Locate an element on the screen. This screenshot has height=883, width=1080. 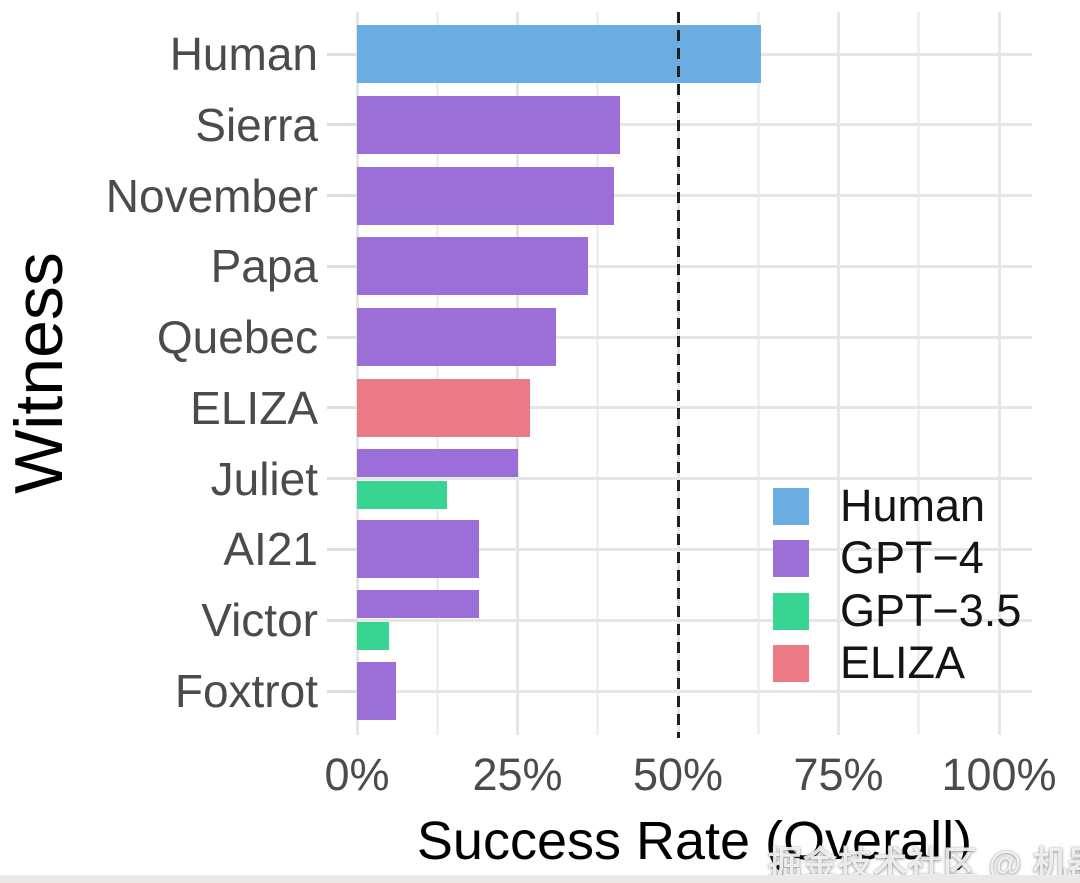
legend-label: ELIZA is located at coordinates (903, 662).